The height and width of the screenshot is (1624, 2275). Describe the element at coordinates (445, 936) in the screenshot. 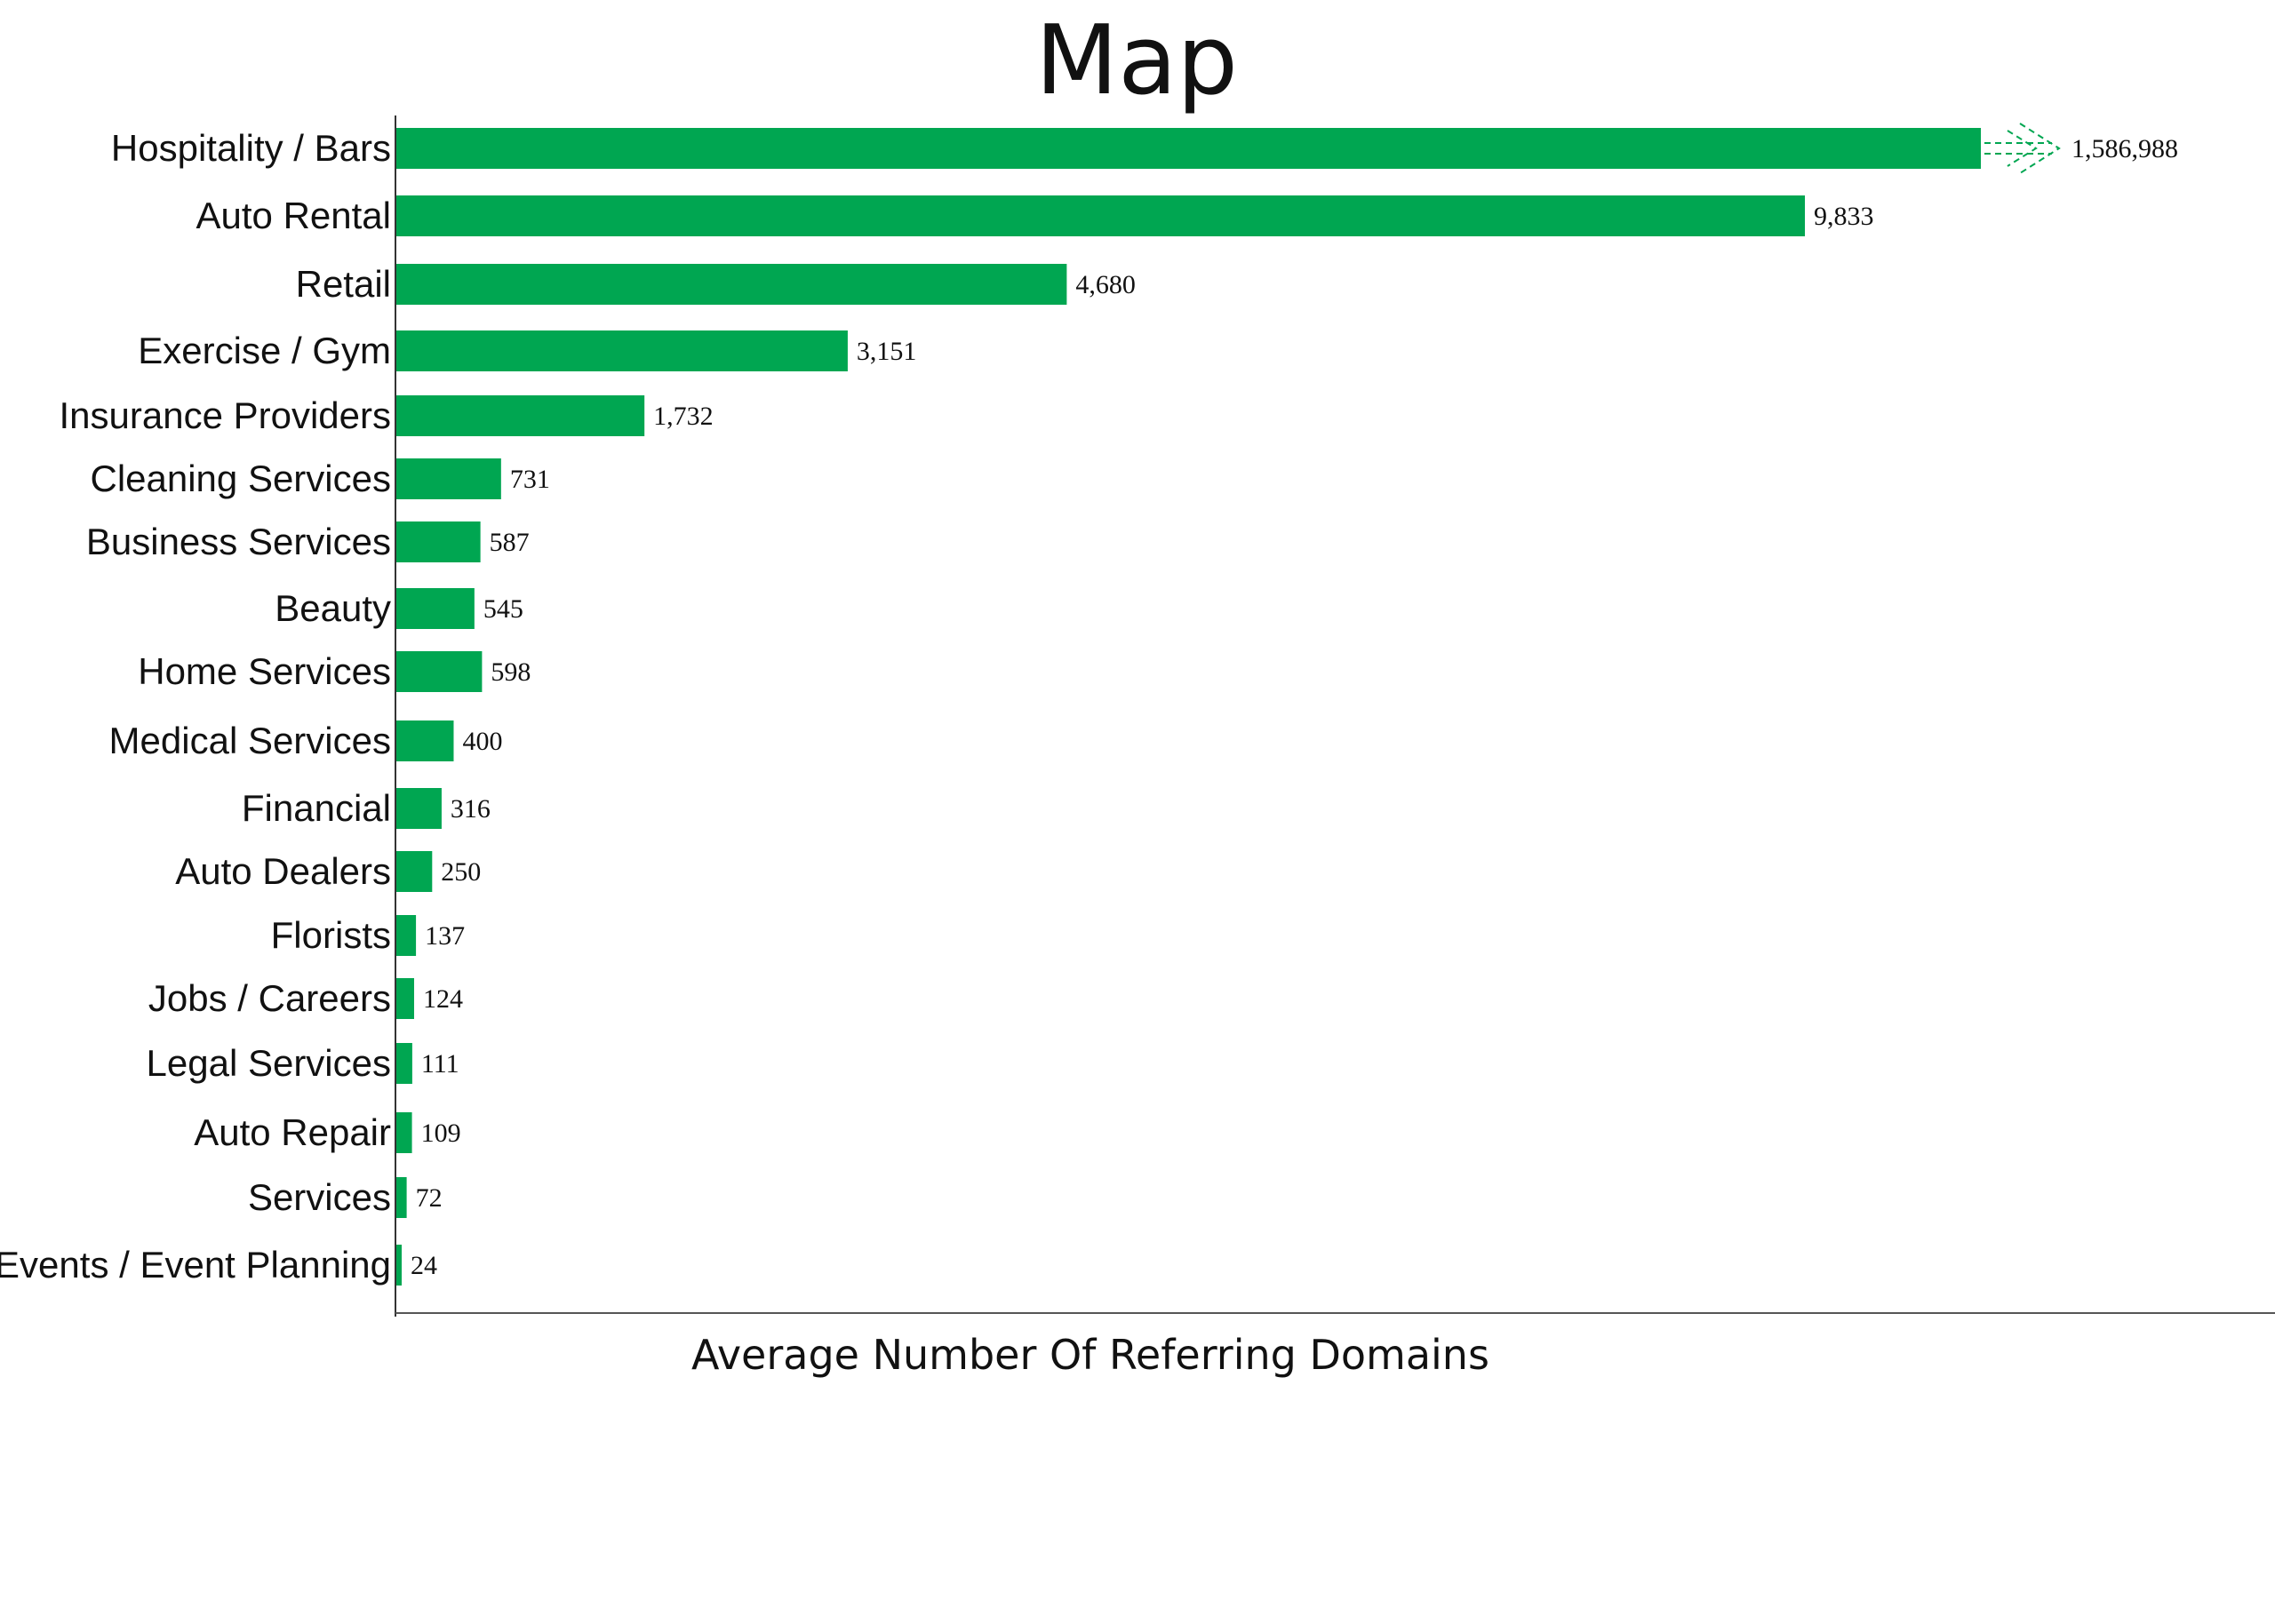

I see `value-label: 137` at that location.